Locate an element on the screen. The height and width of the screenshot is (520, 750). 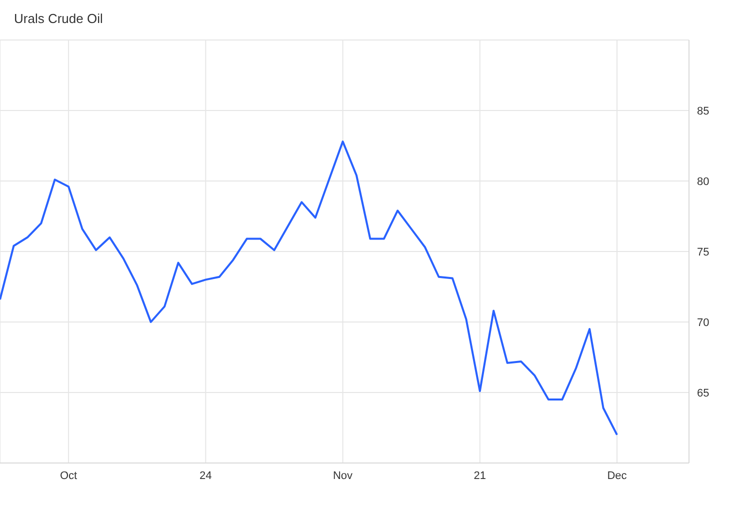
y-tick-label: 75 is located at coordinates (703, 252).